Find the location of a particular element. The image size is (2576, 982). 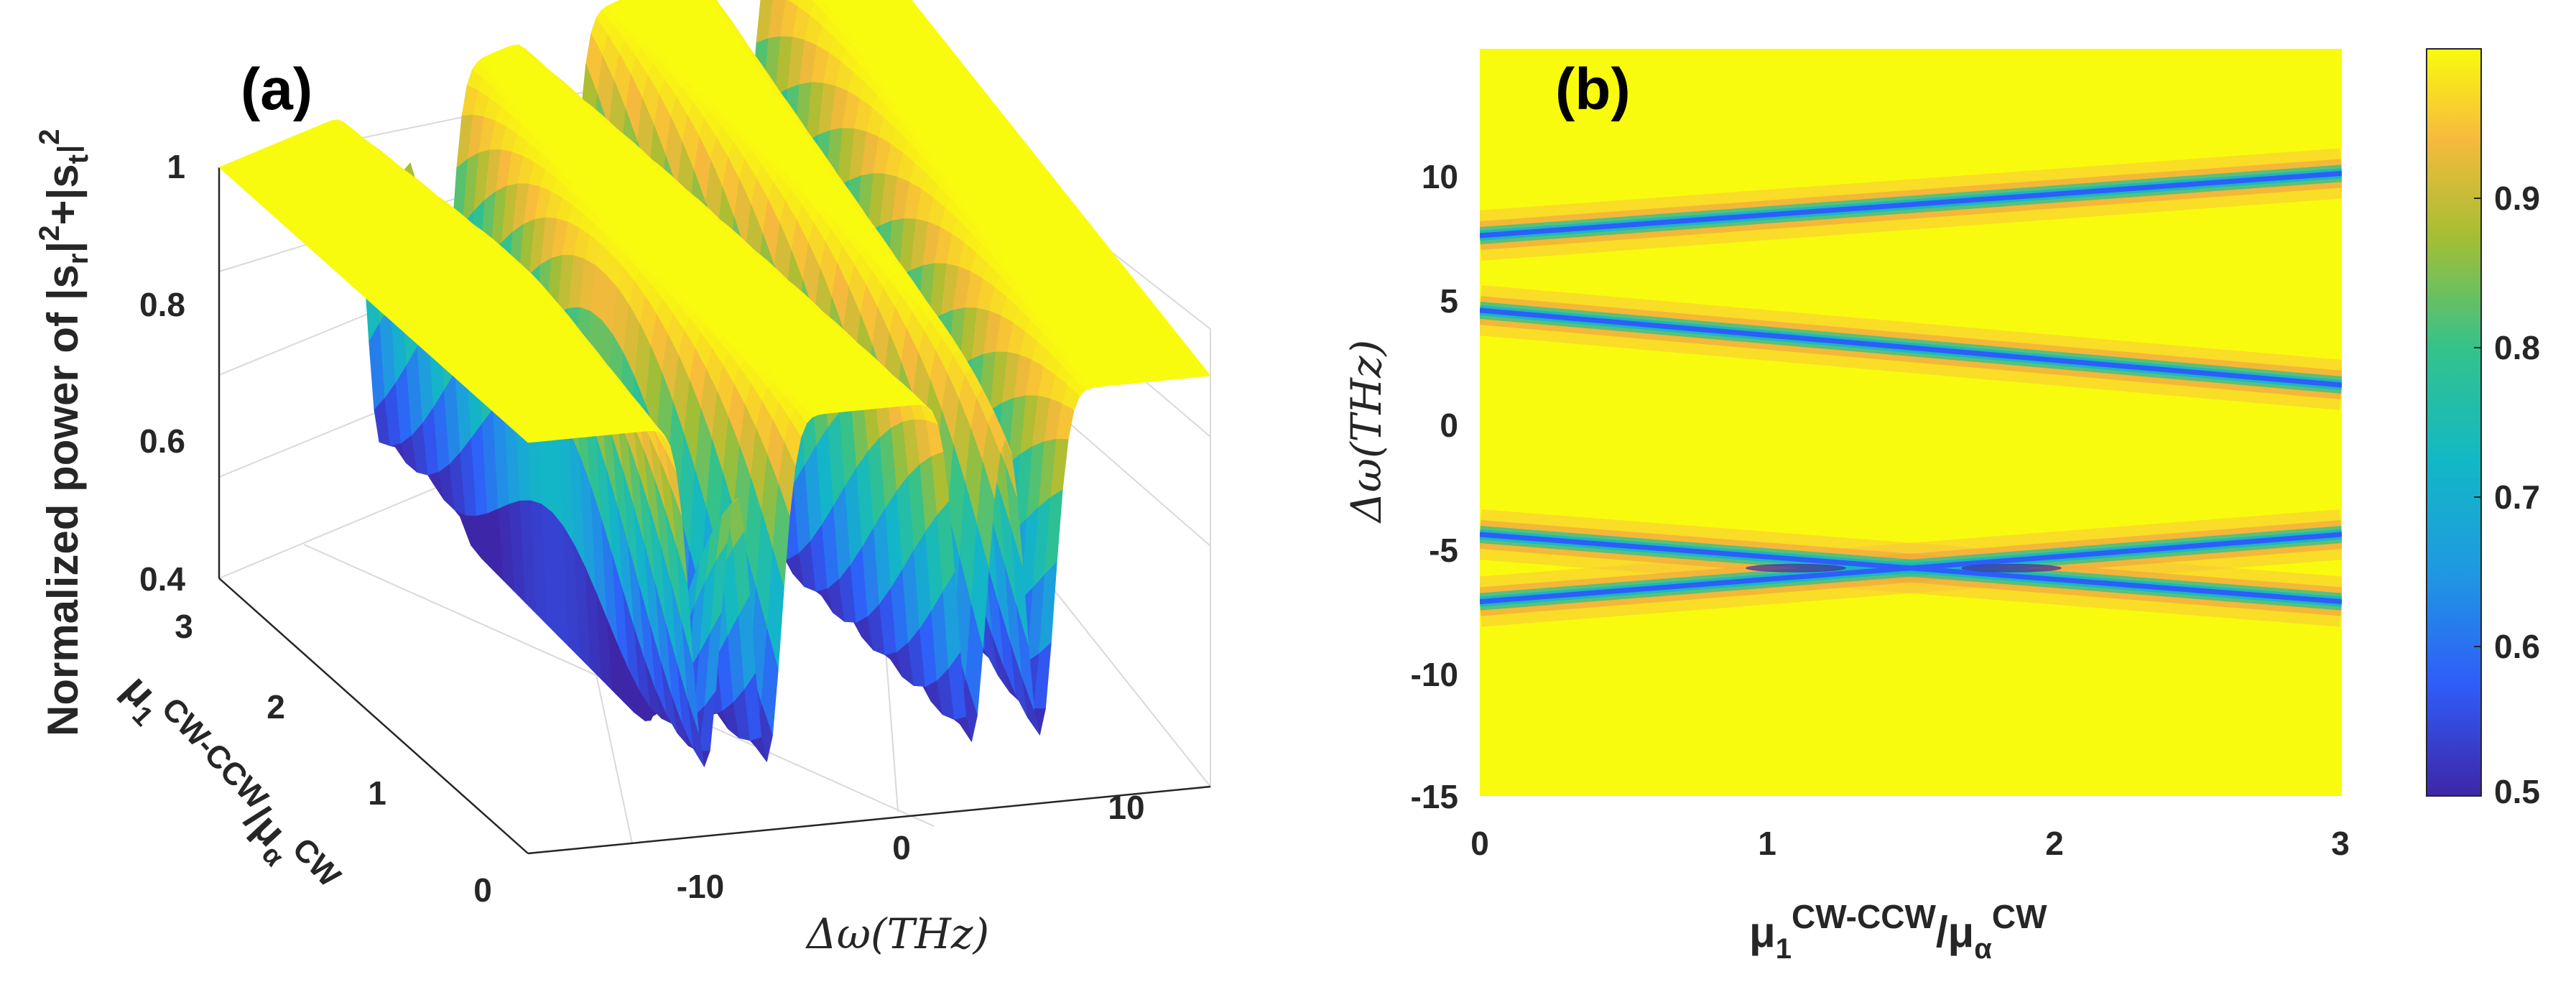

panel-b-y-ticks: 10 5 0 -5 -10 -15 is located at coordinates (1434, 486).